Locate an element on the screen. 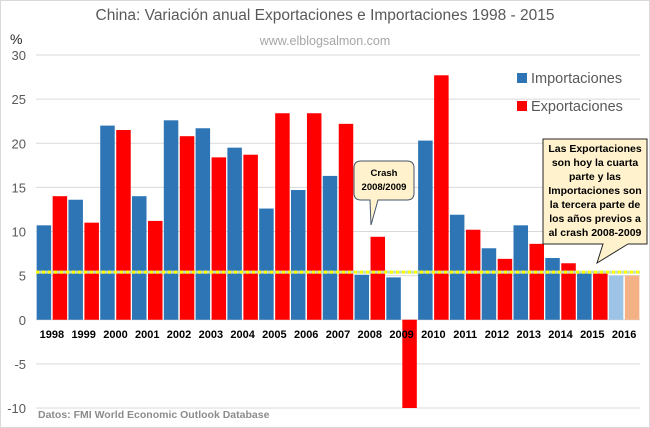  bar-exportaciones-2010 is located at coordinates (441, 197).